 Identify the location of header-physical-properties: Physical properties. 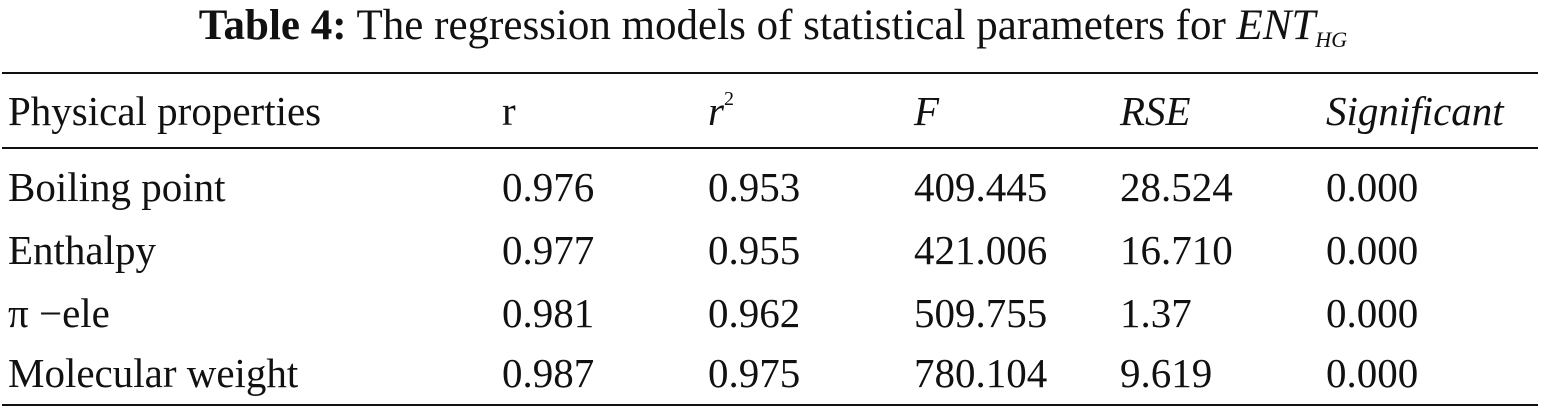
(165, 111).